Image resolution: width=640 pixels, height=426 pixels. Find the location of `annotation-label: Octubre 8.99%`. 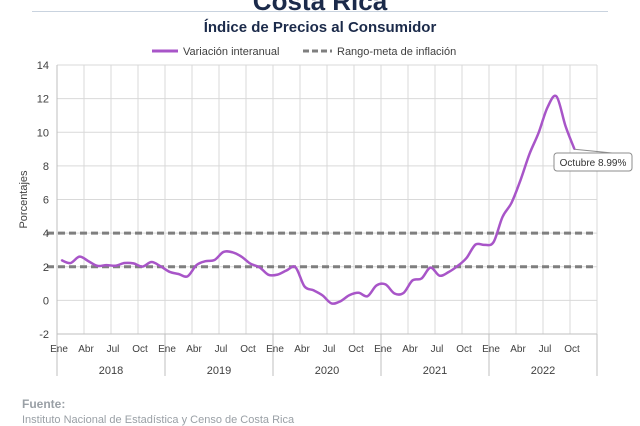

annotation-label: Octubre 8.99% is located at coordinates (593, 163).